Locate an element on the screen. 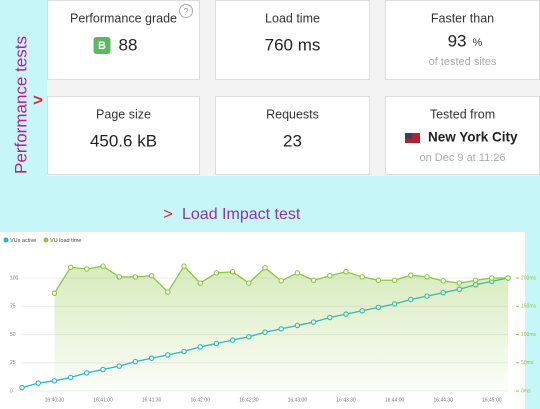  card-label: Faster than is located at coordinates (462, 18).